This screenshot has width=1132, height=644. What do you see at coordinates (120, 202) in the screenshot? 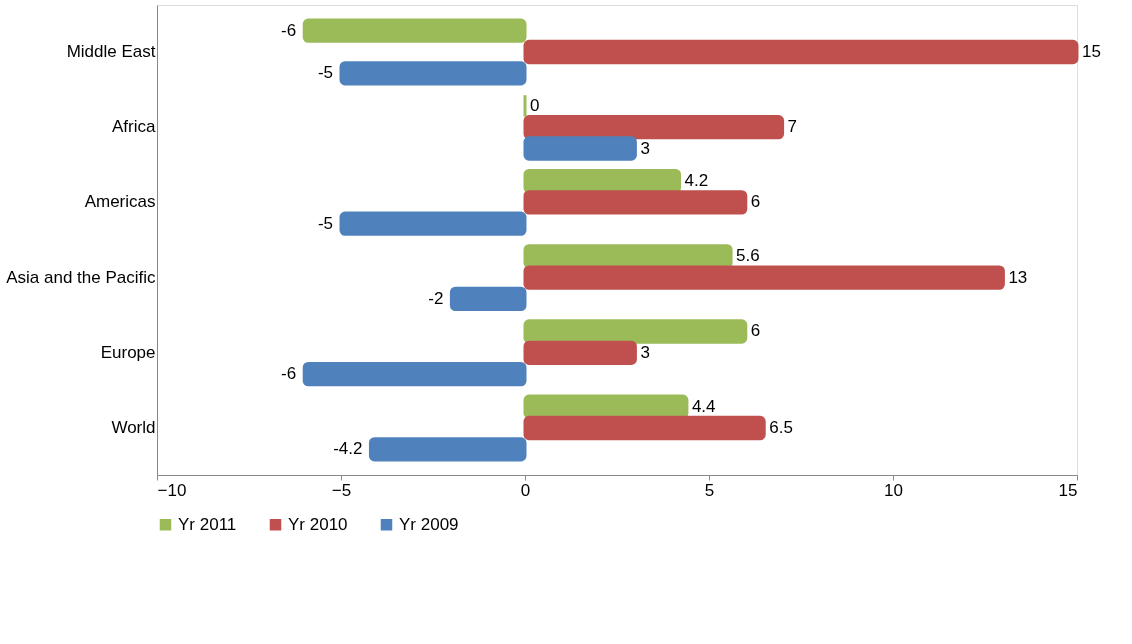
I see `y-tick-label: Americas` at bounding box center [120, 202].